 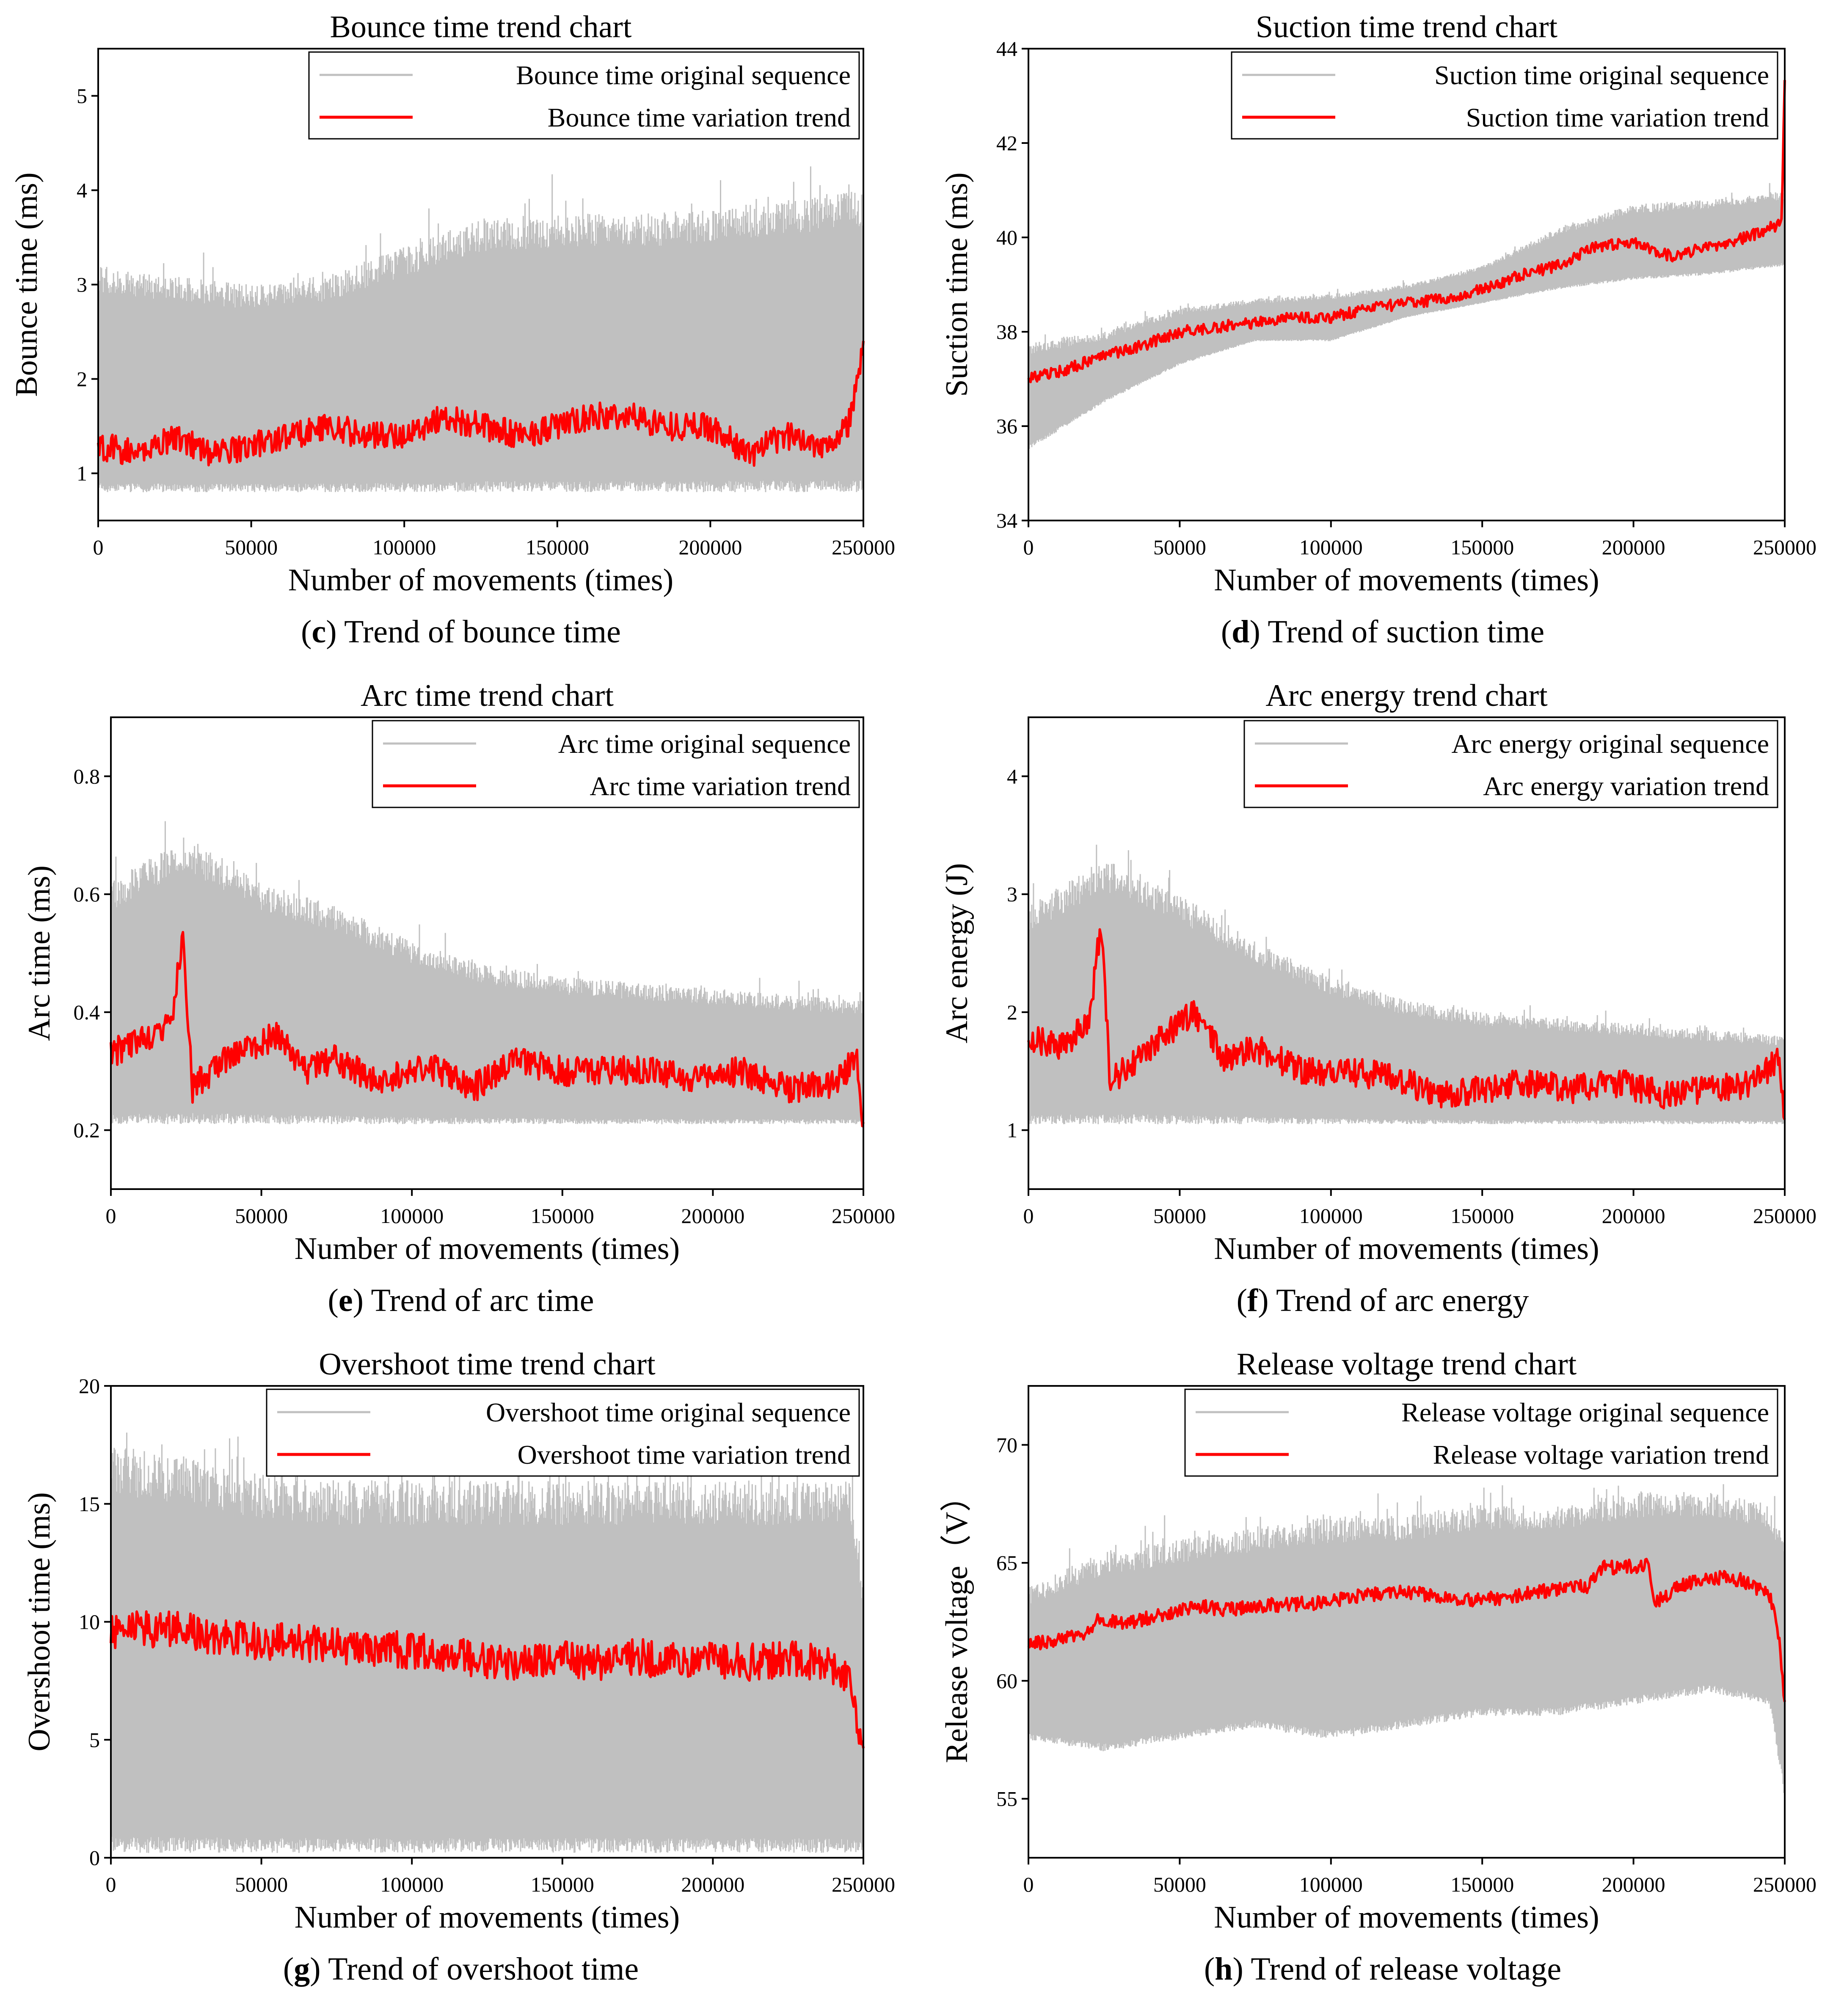 I want to click on legend-trend-label: Bounce time variation trend, so click(x=699, y=117).